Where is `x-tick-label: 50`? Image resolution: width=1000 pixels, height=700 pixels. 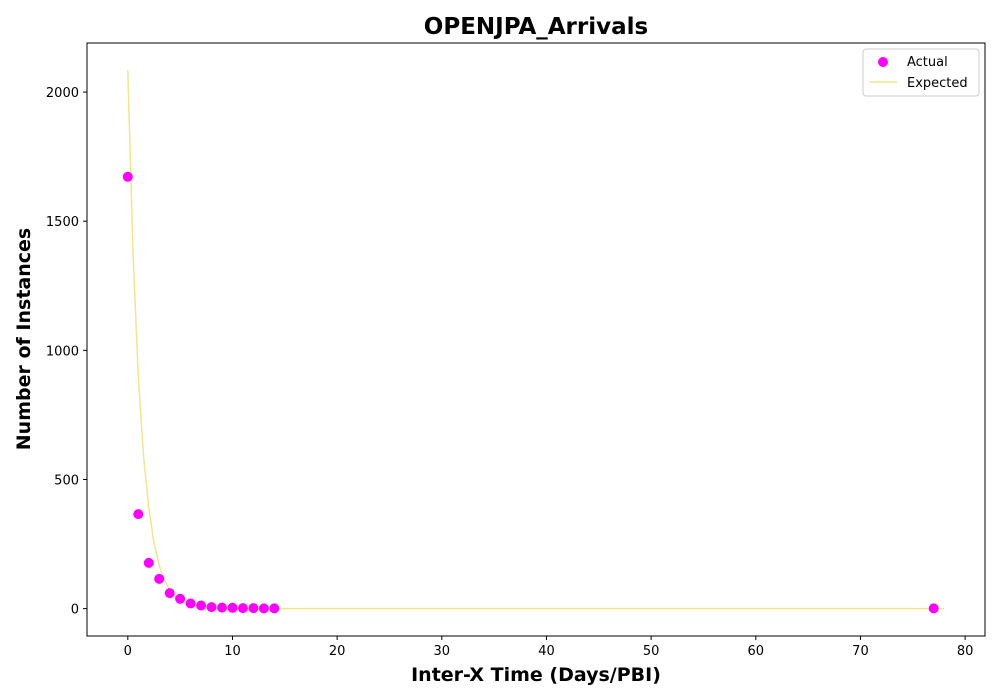 x-tick-label: 50 is located at coordinates (651, 651).